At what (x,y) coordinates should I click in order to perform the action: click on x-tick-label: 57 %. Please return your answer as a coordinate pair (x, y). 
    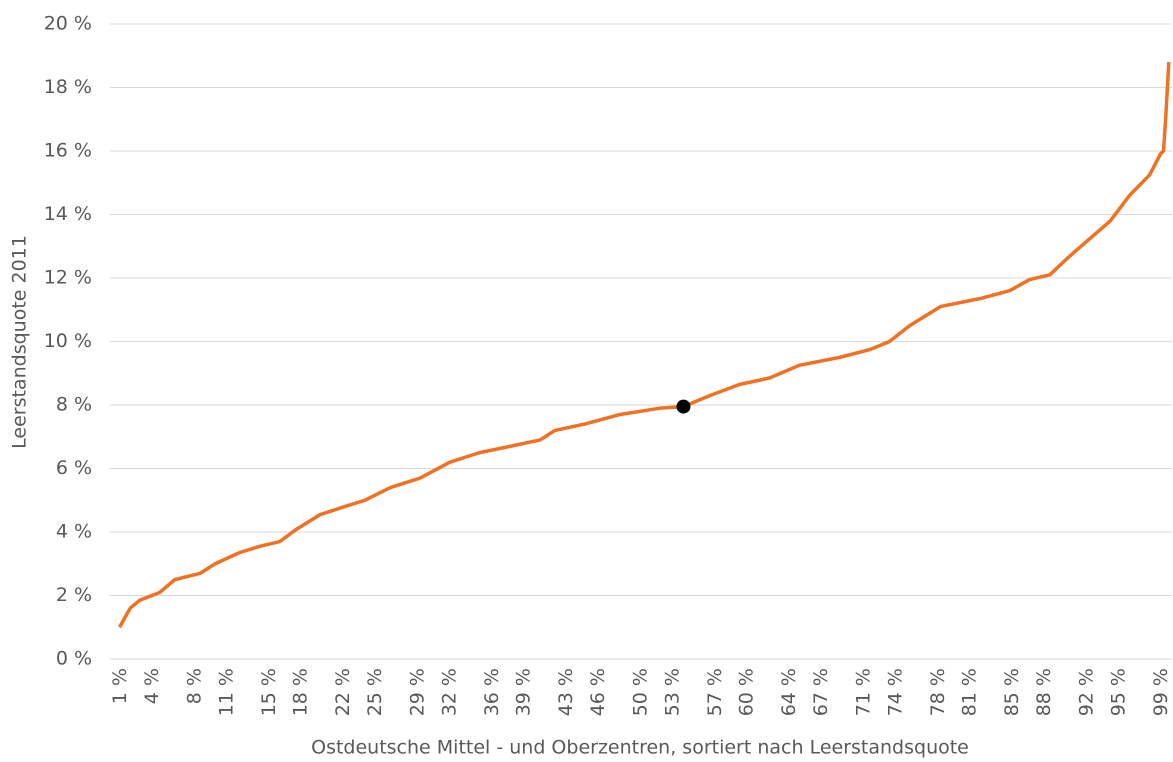
    Looking at the image, I should click on (715, 692).